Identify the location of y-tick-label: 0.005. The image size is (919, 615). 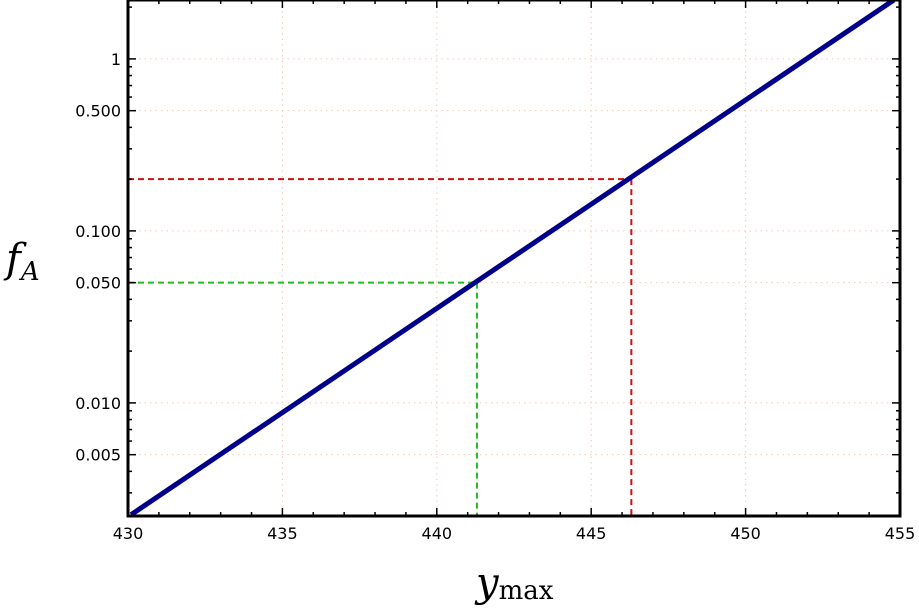
(98, 455).